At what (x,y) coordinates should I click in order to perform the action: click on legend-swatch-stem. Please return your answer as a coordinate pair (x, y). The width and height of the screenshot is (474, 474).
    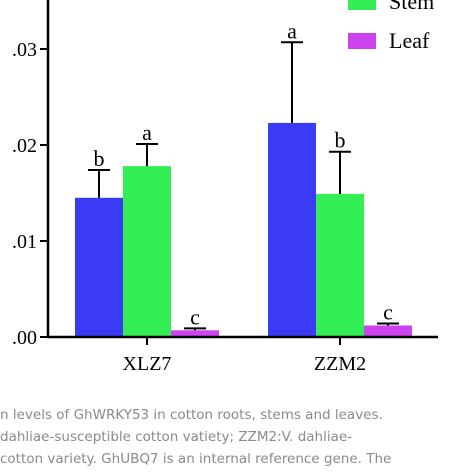
    Looking at the image, I should click on (362, 5).